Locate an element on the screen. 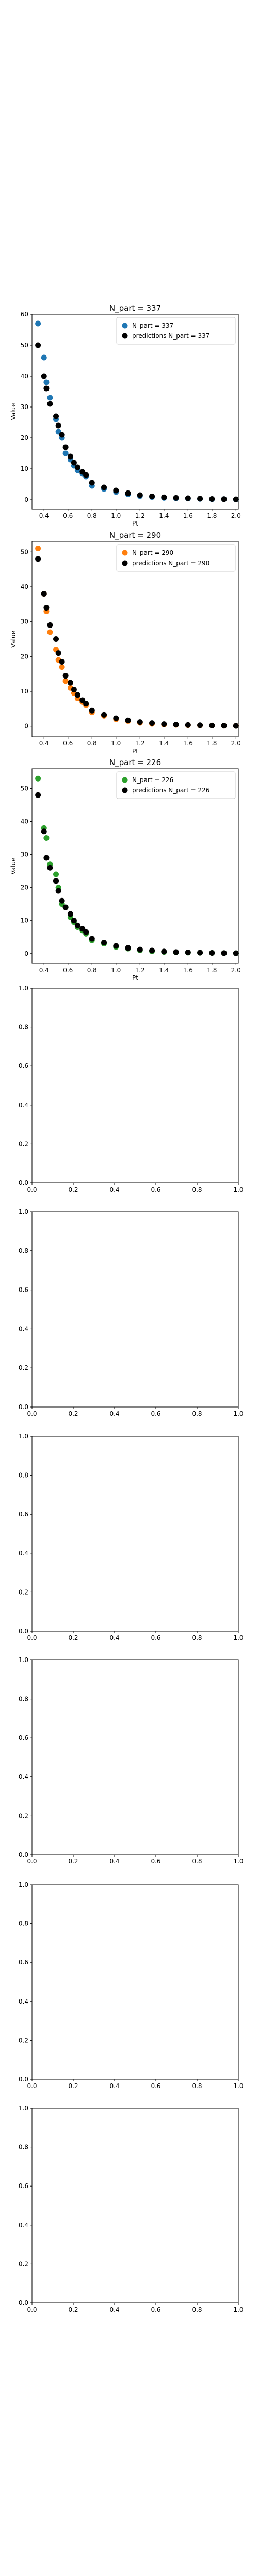 The width and height of the screenshot is (258, 2576). subplot-4: 0.0 0.2 0.4 0.6 0.8 1.0 0.0 0.2 0.4 0.6 0.8 1.0 is located at coordinates (131, 1089).